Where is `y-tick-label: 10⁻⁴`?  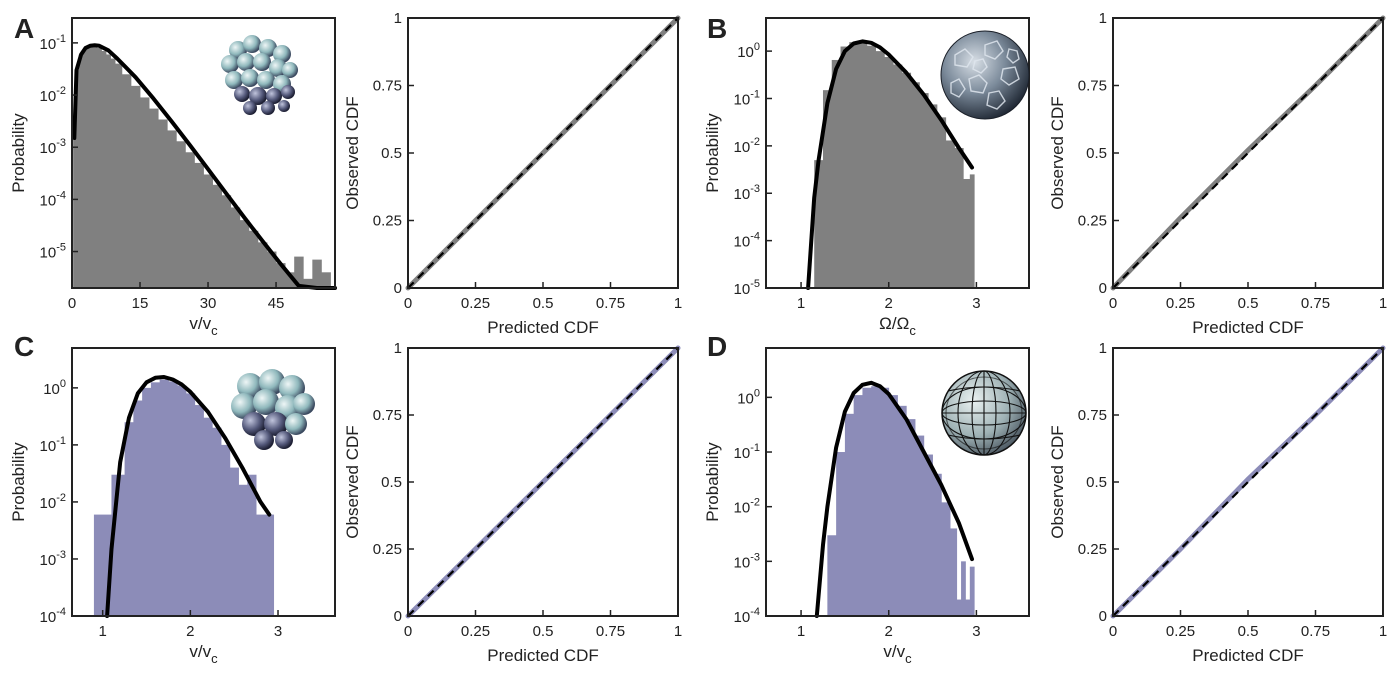 y-tick-label: 10⁻⁴ is located at coordinates (53, 616).